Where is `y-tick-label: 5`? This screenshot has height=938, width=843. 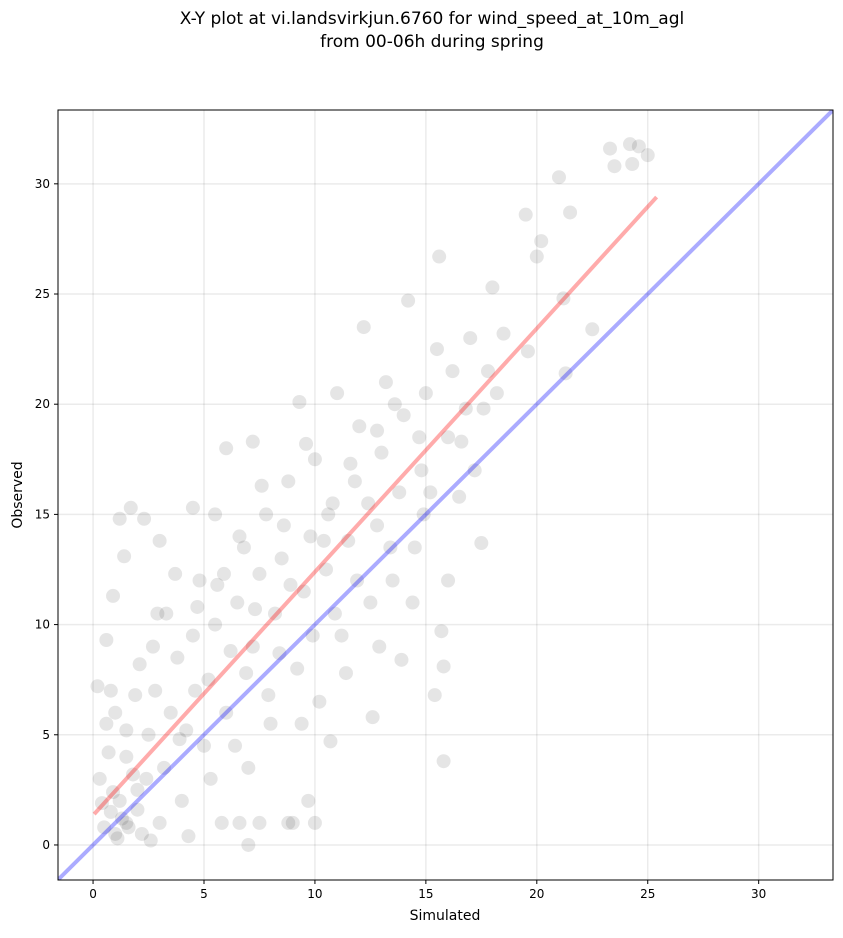 y-tick-label: 5 is located at coordinates (46, 735).